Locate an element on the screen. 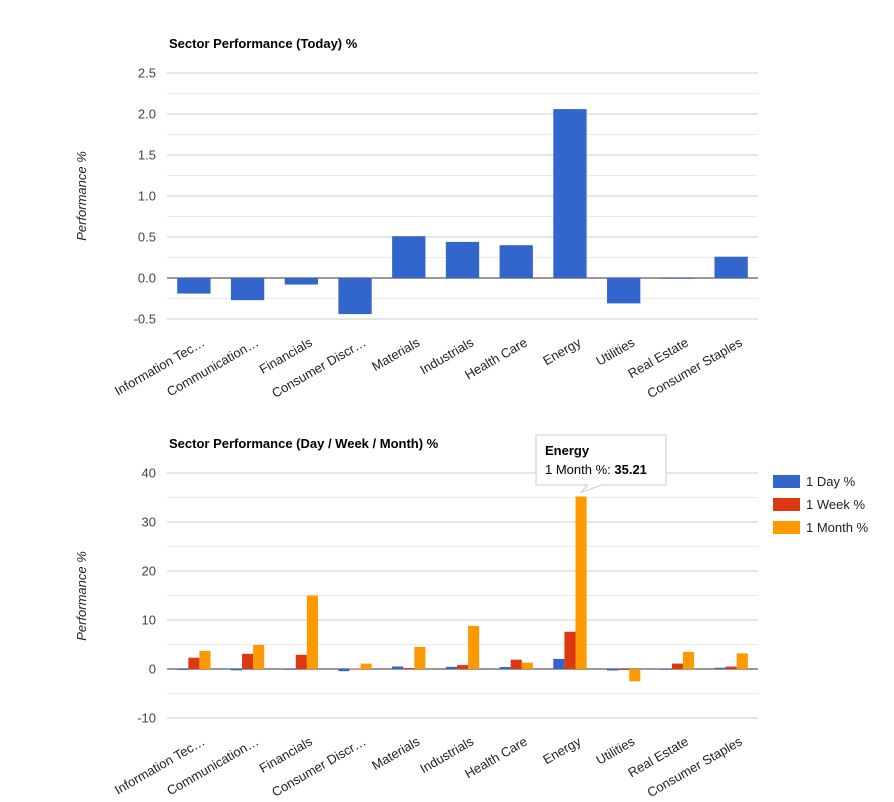  y-tick-label: -0.5 is located at coordinates (145, 319).